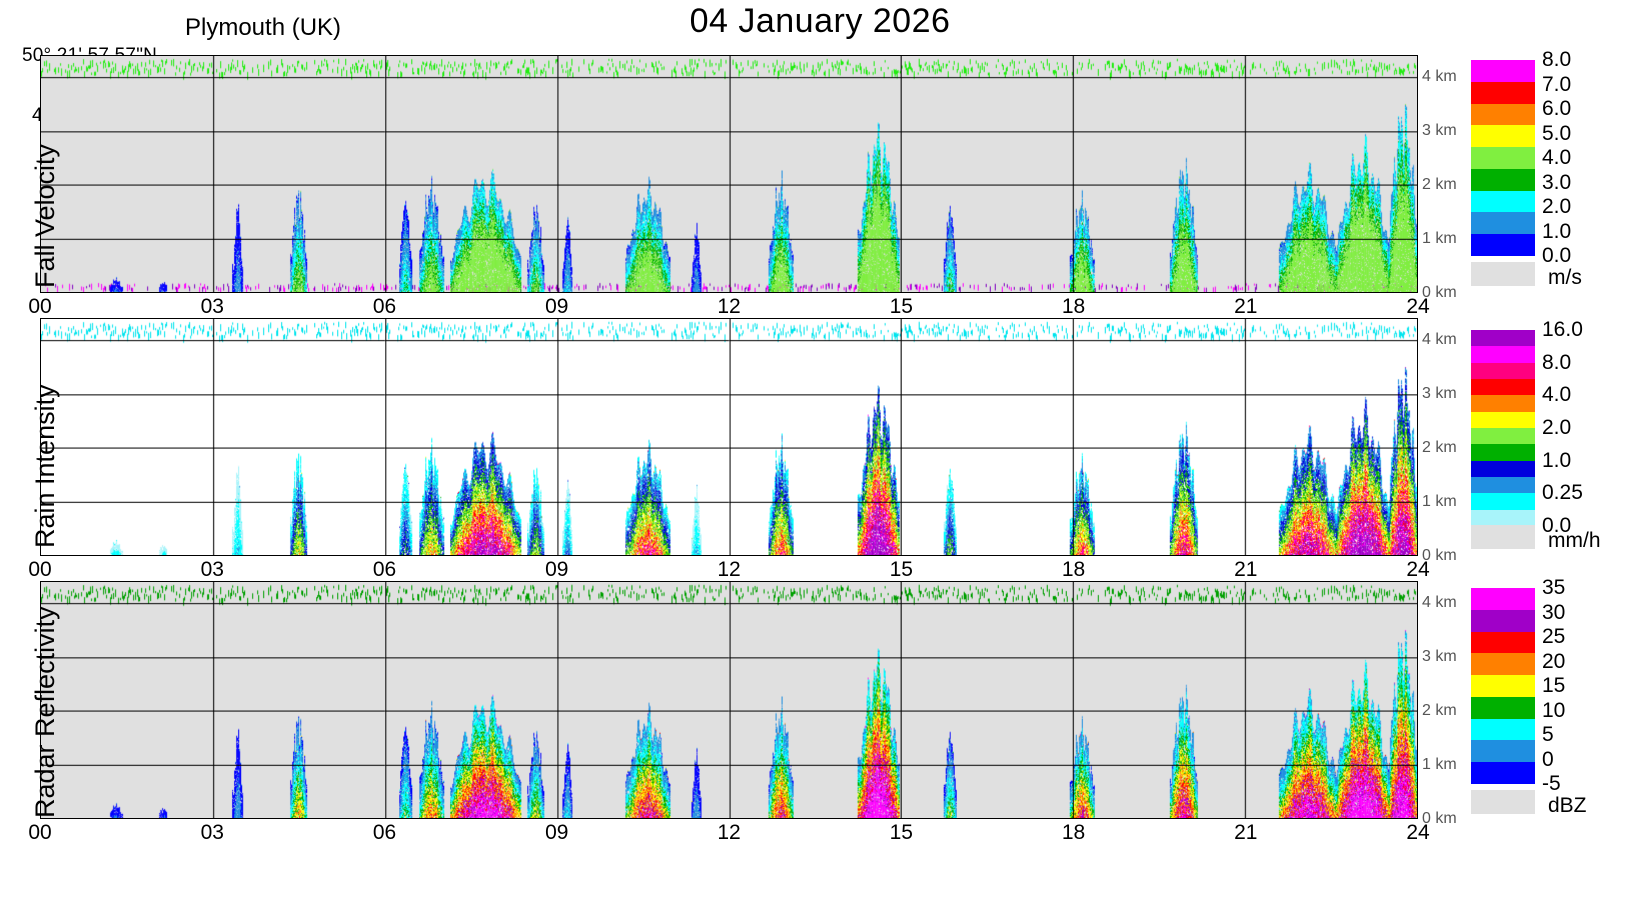 This screenshot has height=900, width=1640. What do you see at coordinates (1554, 587) in the screenshot?
I see `colorbar-tick-35: 35` at bounding box center [1554, 587].